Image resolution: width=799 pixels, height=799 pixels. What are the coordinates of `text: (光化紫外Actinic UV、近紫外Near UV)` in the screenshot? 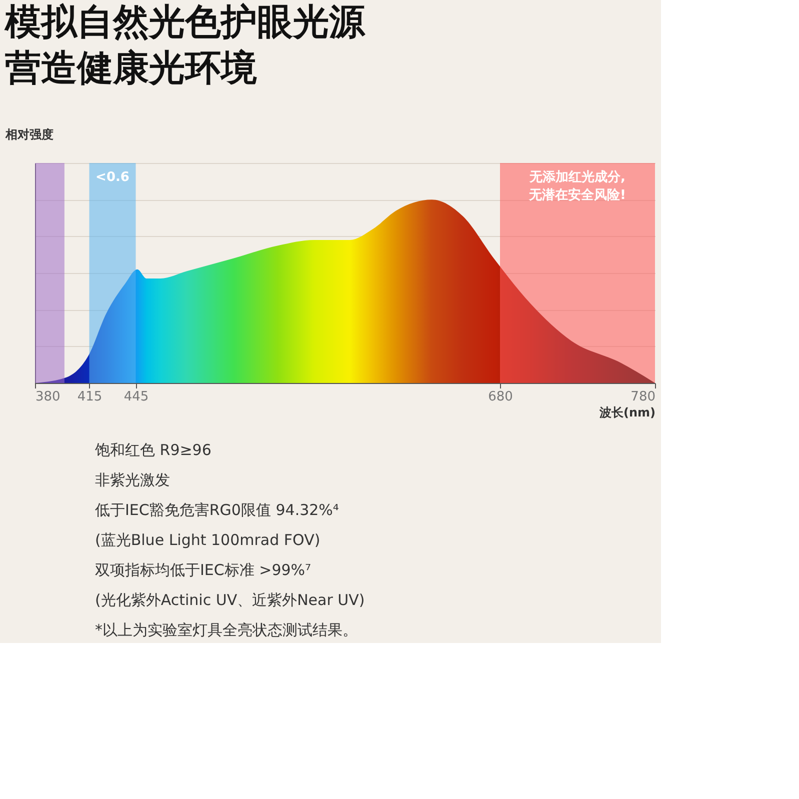 It's located at (230, 600).